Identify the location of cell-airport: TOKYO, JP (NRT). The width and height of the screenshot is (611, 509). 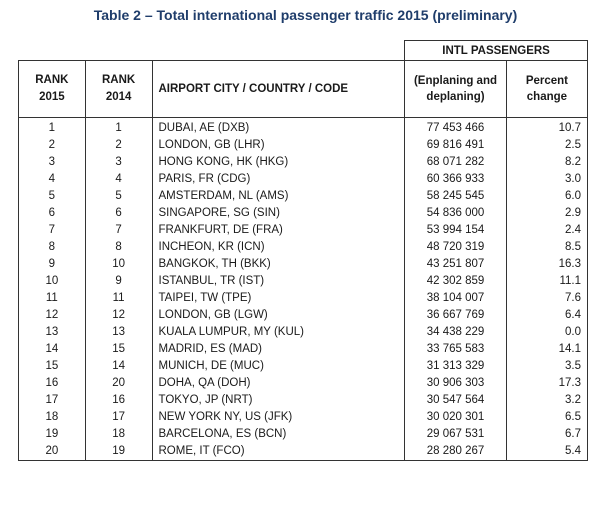
(278, 400).